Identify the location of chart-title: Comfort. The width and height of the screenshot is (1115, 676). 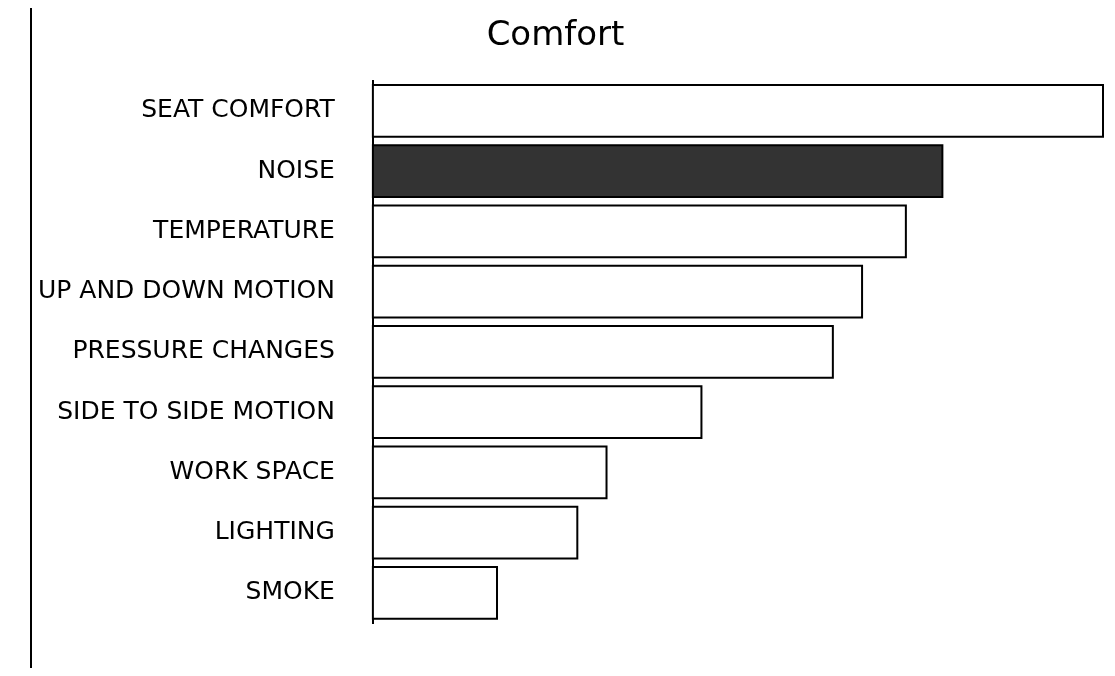
(555, 33).